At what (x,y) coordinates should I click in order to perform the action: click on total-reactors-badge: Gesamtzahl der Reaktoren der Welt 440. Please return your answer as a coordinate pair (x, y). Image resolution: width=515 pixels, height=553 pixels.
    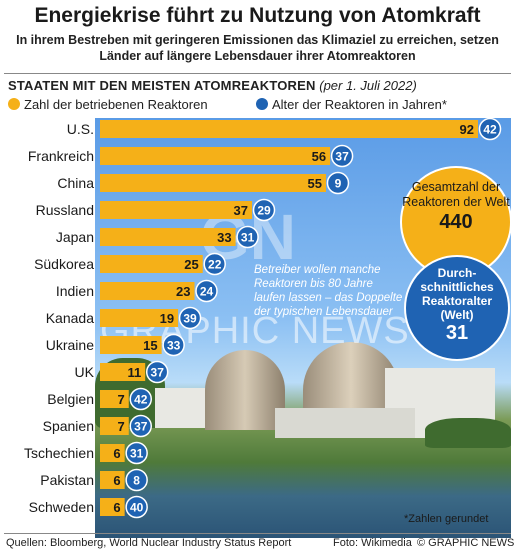
    Looking at the image, I should click on (456, 222).